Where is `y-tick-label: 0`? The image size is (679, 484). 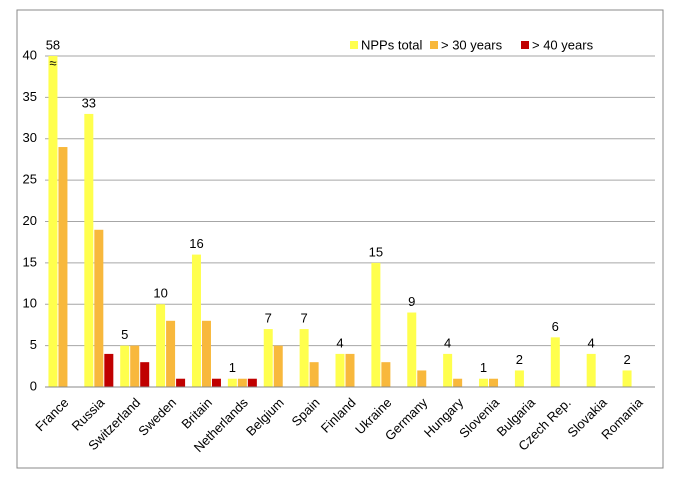 y-tick-label: 0 is located at coordinates (33, 385).